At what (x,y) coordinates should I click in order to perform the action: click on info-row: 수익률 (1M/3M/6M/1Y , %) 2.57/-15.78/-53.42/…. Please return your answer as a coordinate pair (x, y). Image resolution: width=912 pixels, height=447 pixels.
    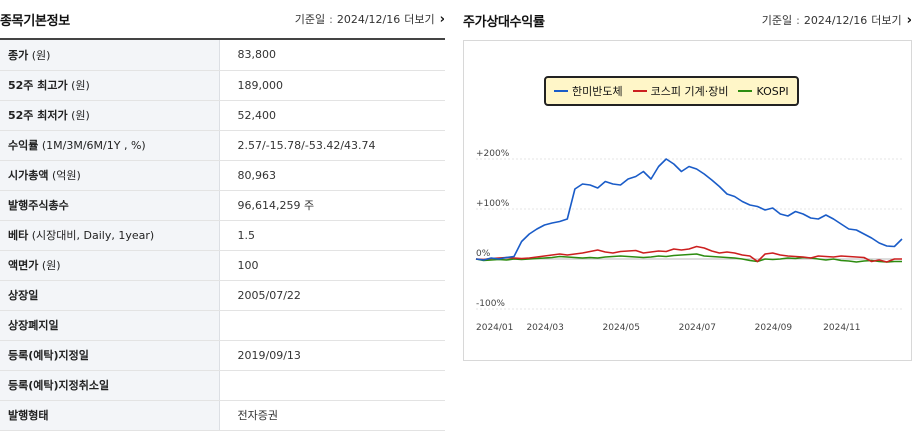
    Looking at the image, I should click on (222, 145).